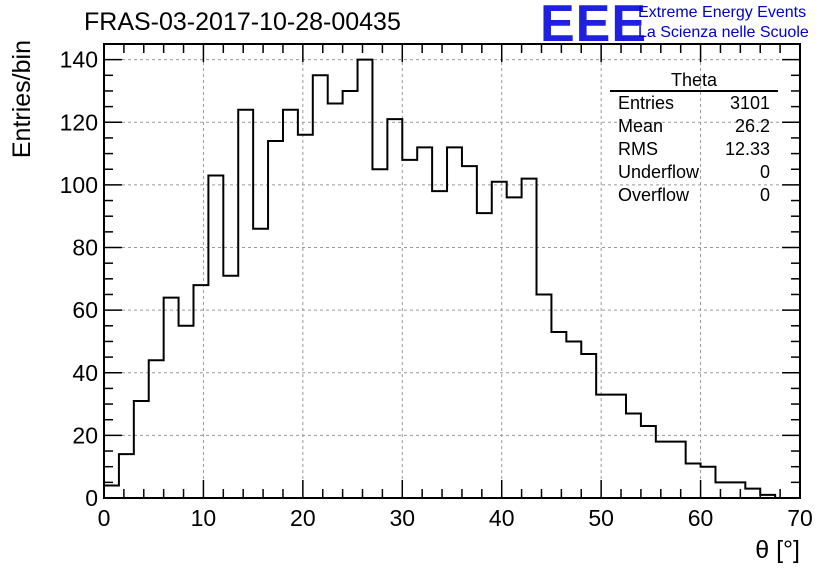  What do you see at coordinates (654, 195) in the screenshot?
I see `stats-label: Overflow` at bounding box center [654, 195].